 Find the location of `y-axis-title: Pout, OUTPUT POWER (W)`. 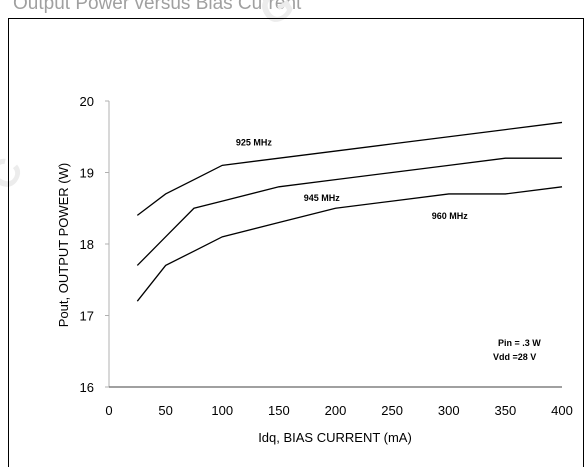

y-axis-title: Pout, OUTPUT POWER (W) is located at coordinates (63, 245).